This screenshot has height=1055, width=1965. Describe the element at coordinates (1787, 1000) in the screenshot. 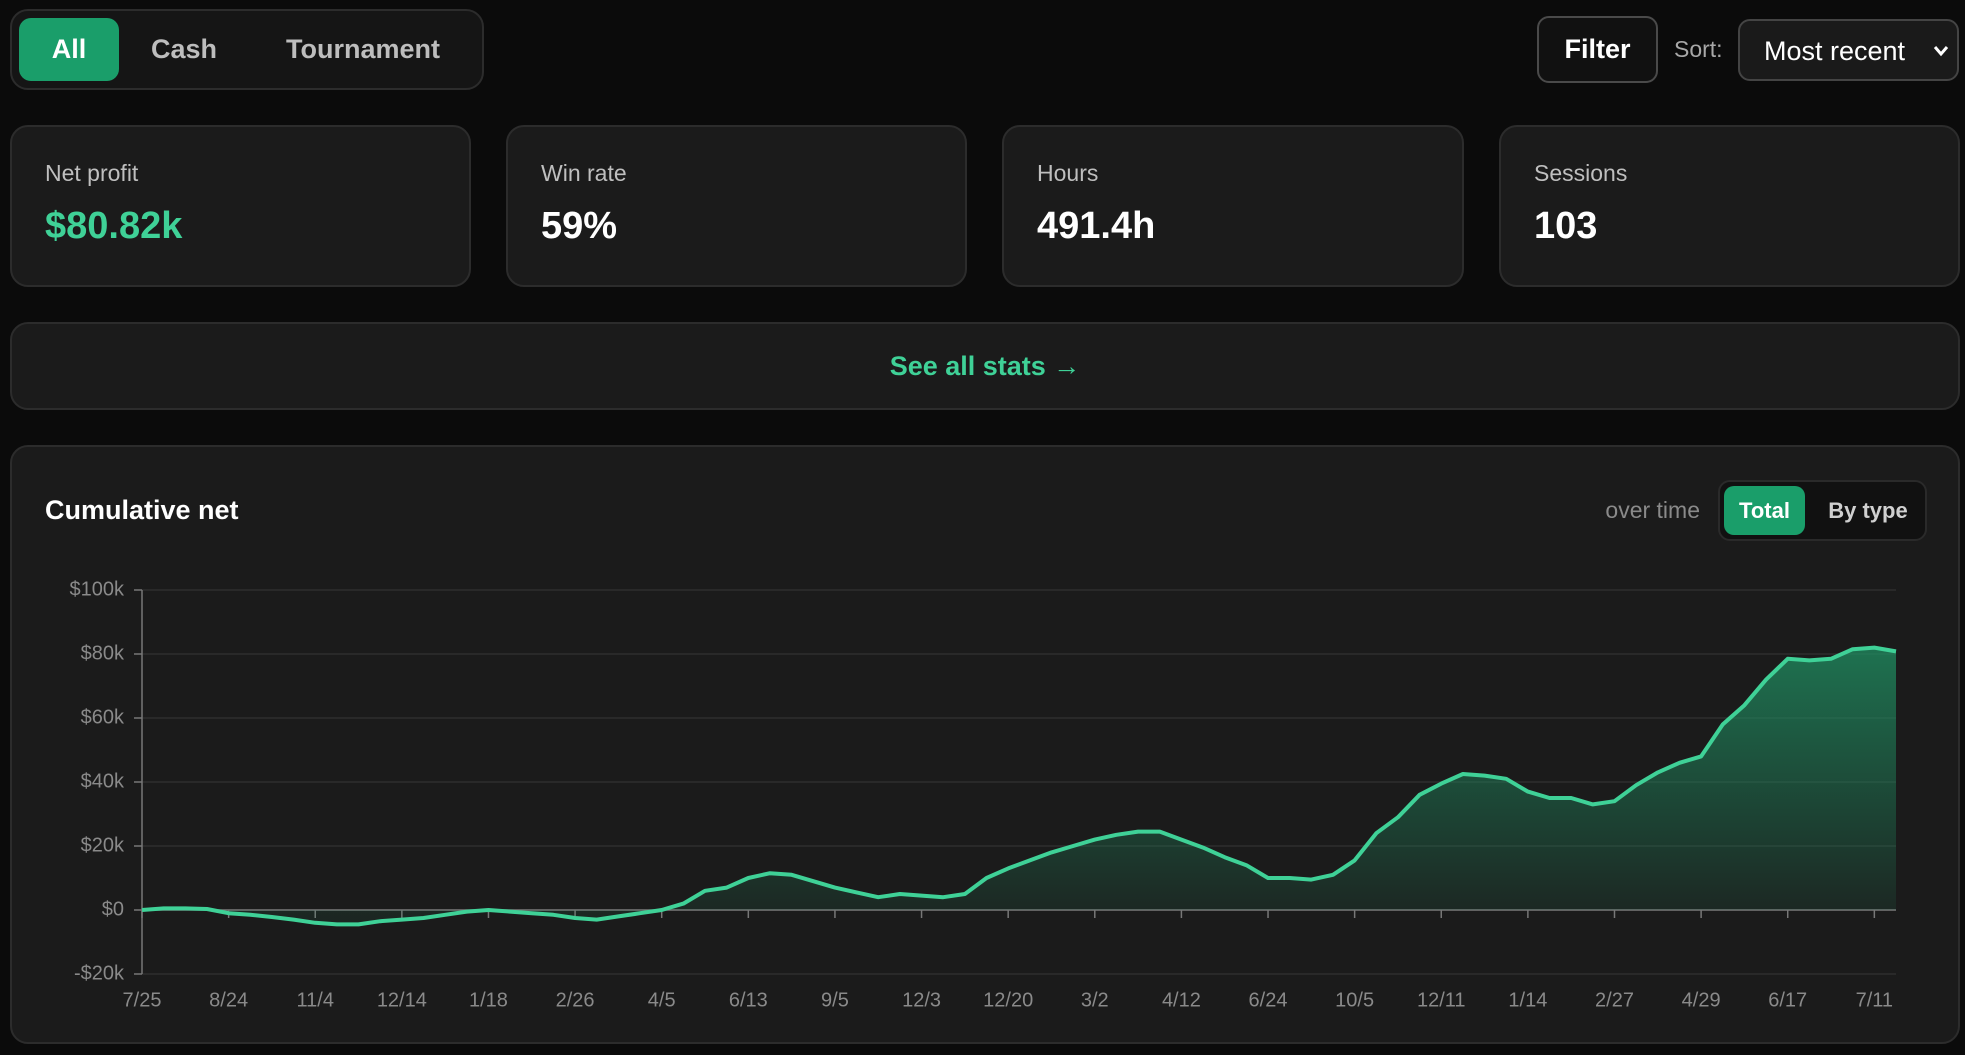

I see `x-tick-label: 6/17` at that location.